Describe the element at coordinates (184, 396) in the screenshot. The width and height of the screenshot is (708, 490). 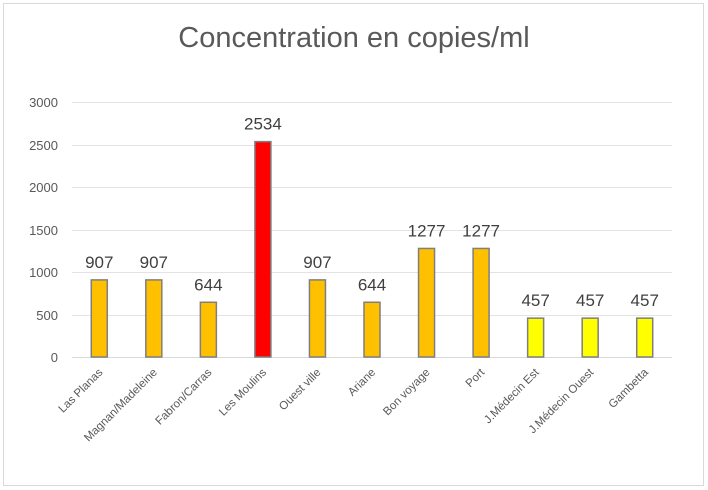
I see `x-tick-label: Fabron/Carras` at that location.